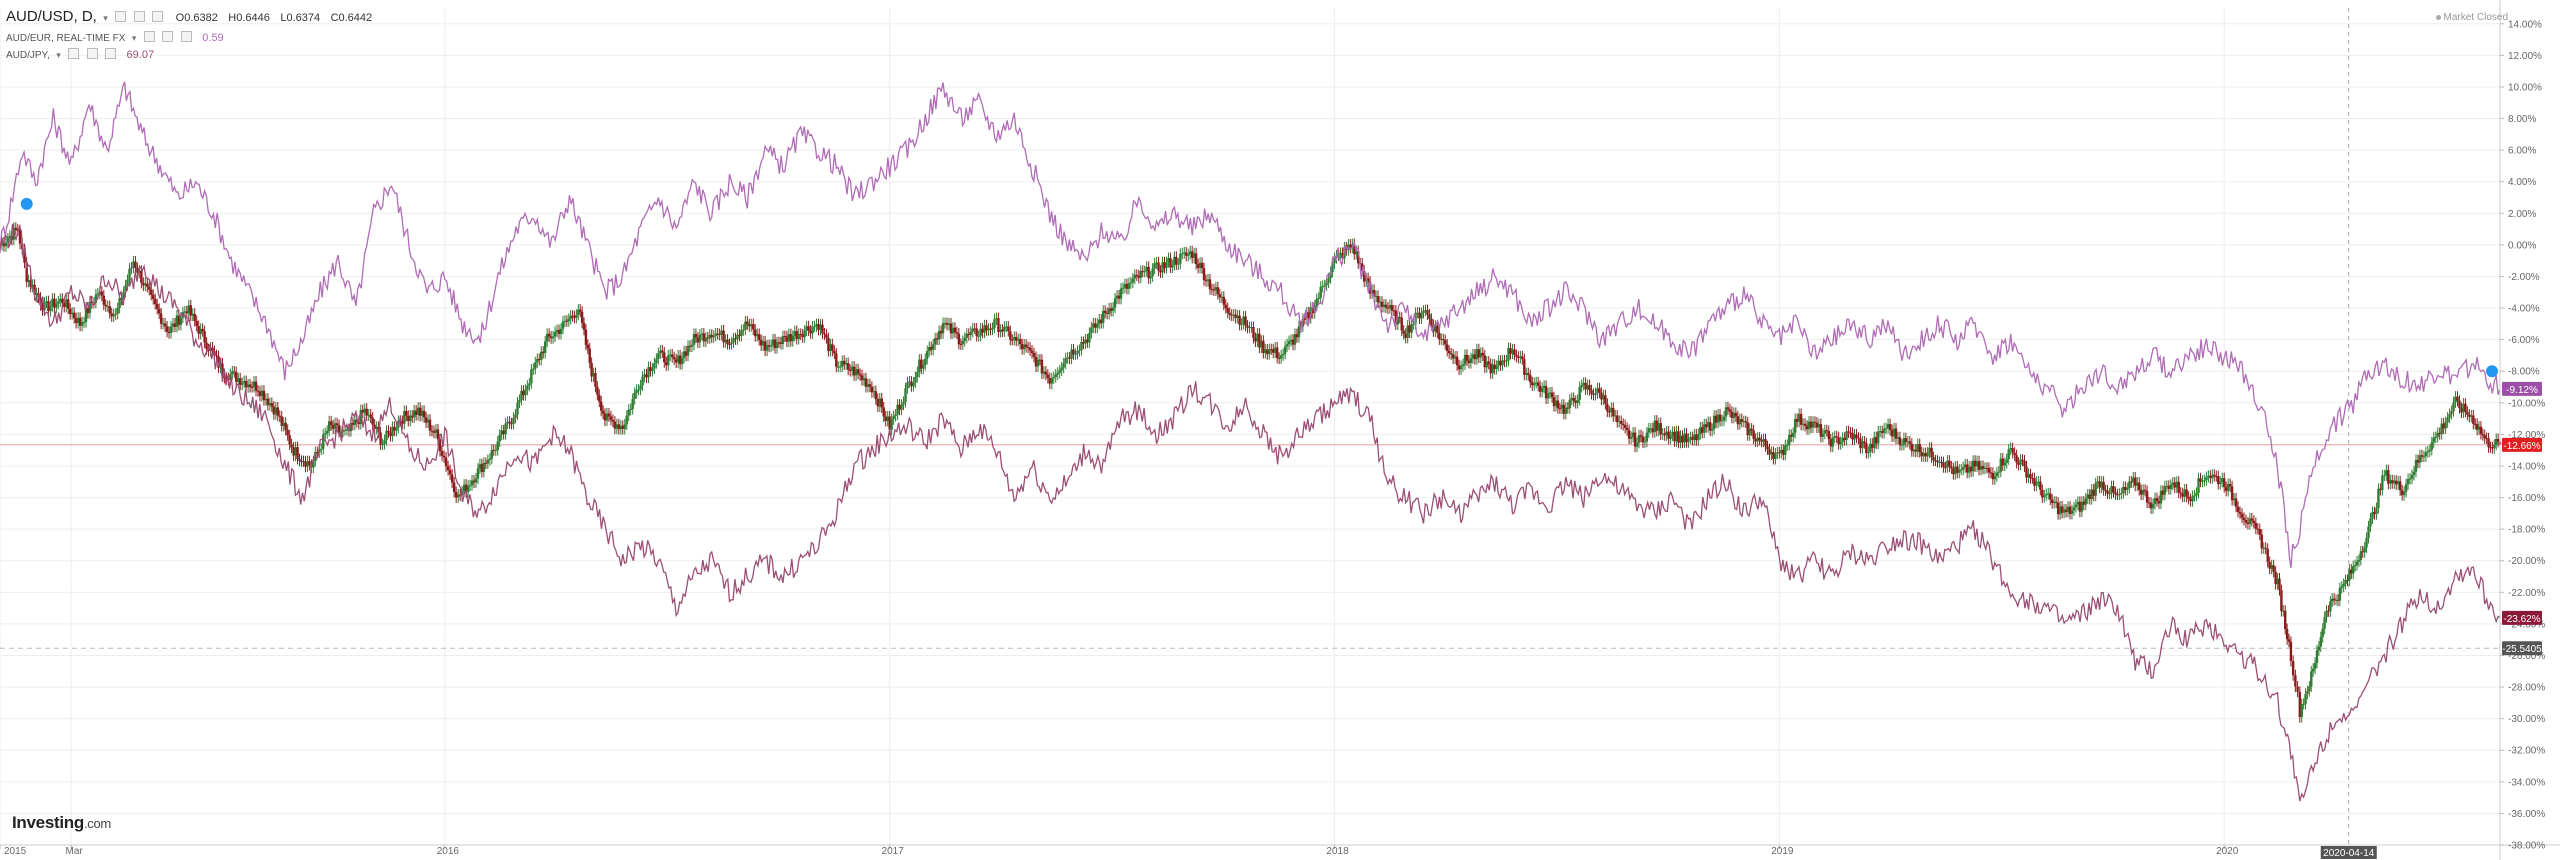 The image size is (2560, 860). I want to click on legend-series-3: AUD/JPY, ▾ 69.07, so click(80, 54).